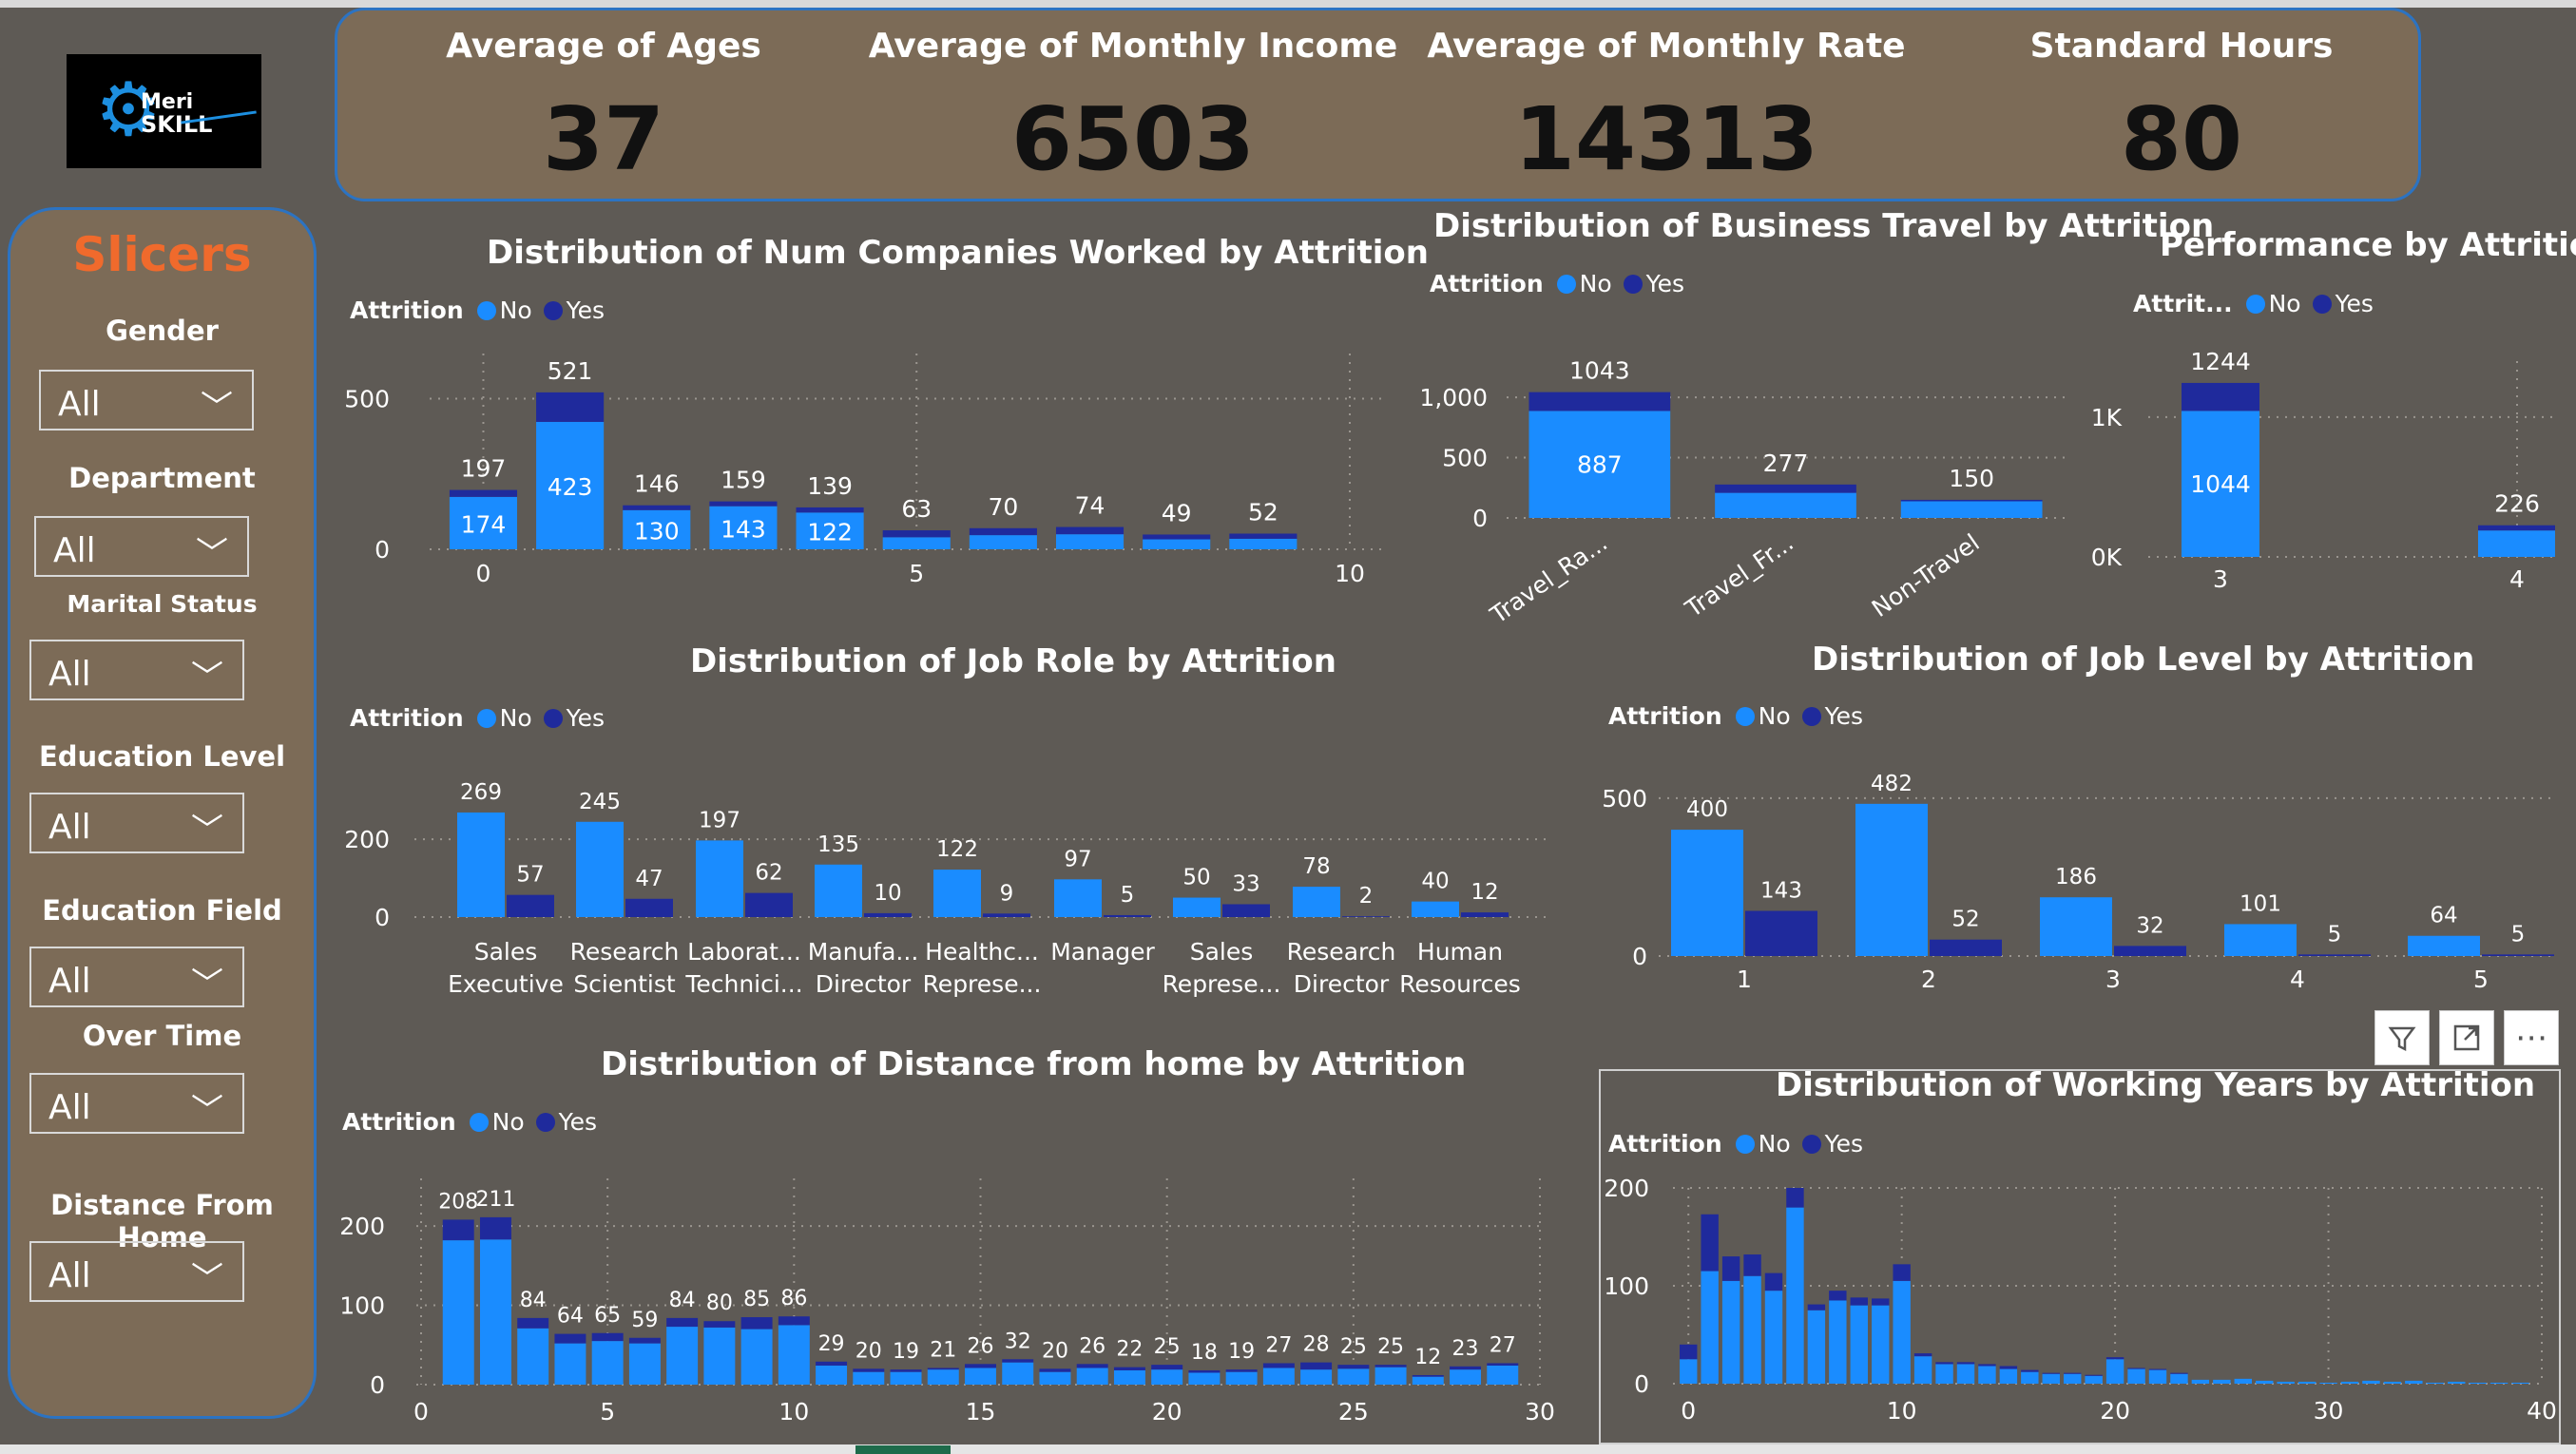 The height and width of the screenshot is (1454, 2576). What do you see at coordinates (1278, 1345) in the screenshot?
I see `data-label-total: 27` at bounding box center [1278, 1345].